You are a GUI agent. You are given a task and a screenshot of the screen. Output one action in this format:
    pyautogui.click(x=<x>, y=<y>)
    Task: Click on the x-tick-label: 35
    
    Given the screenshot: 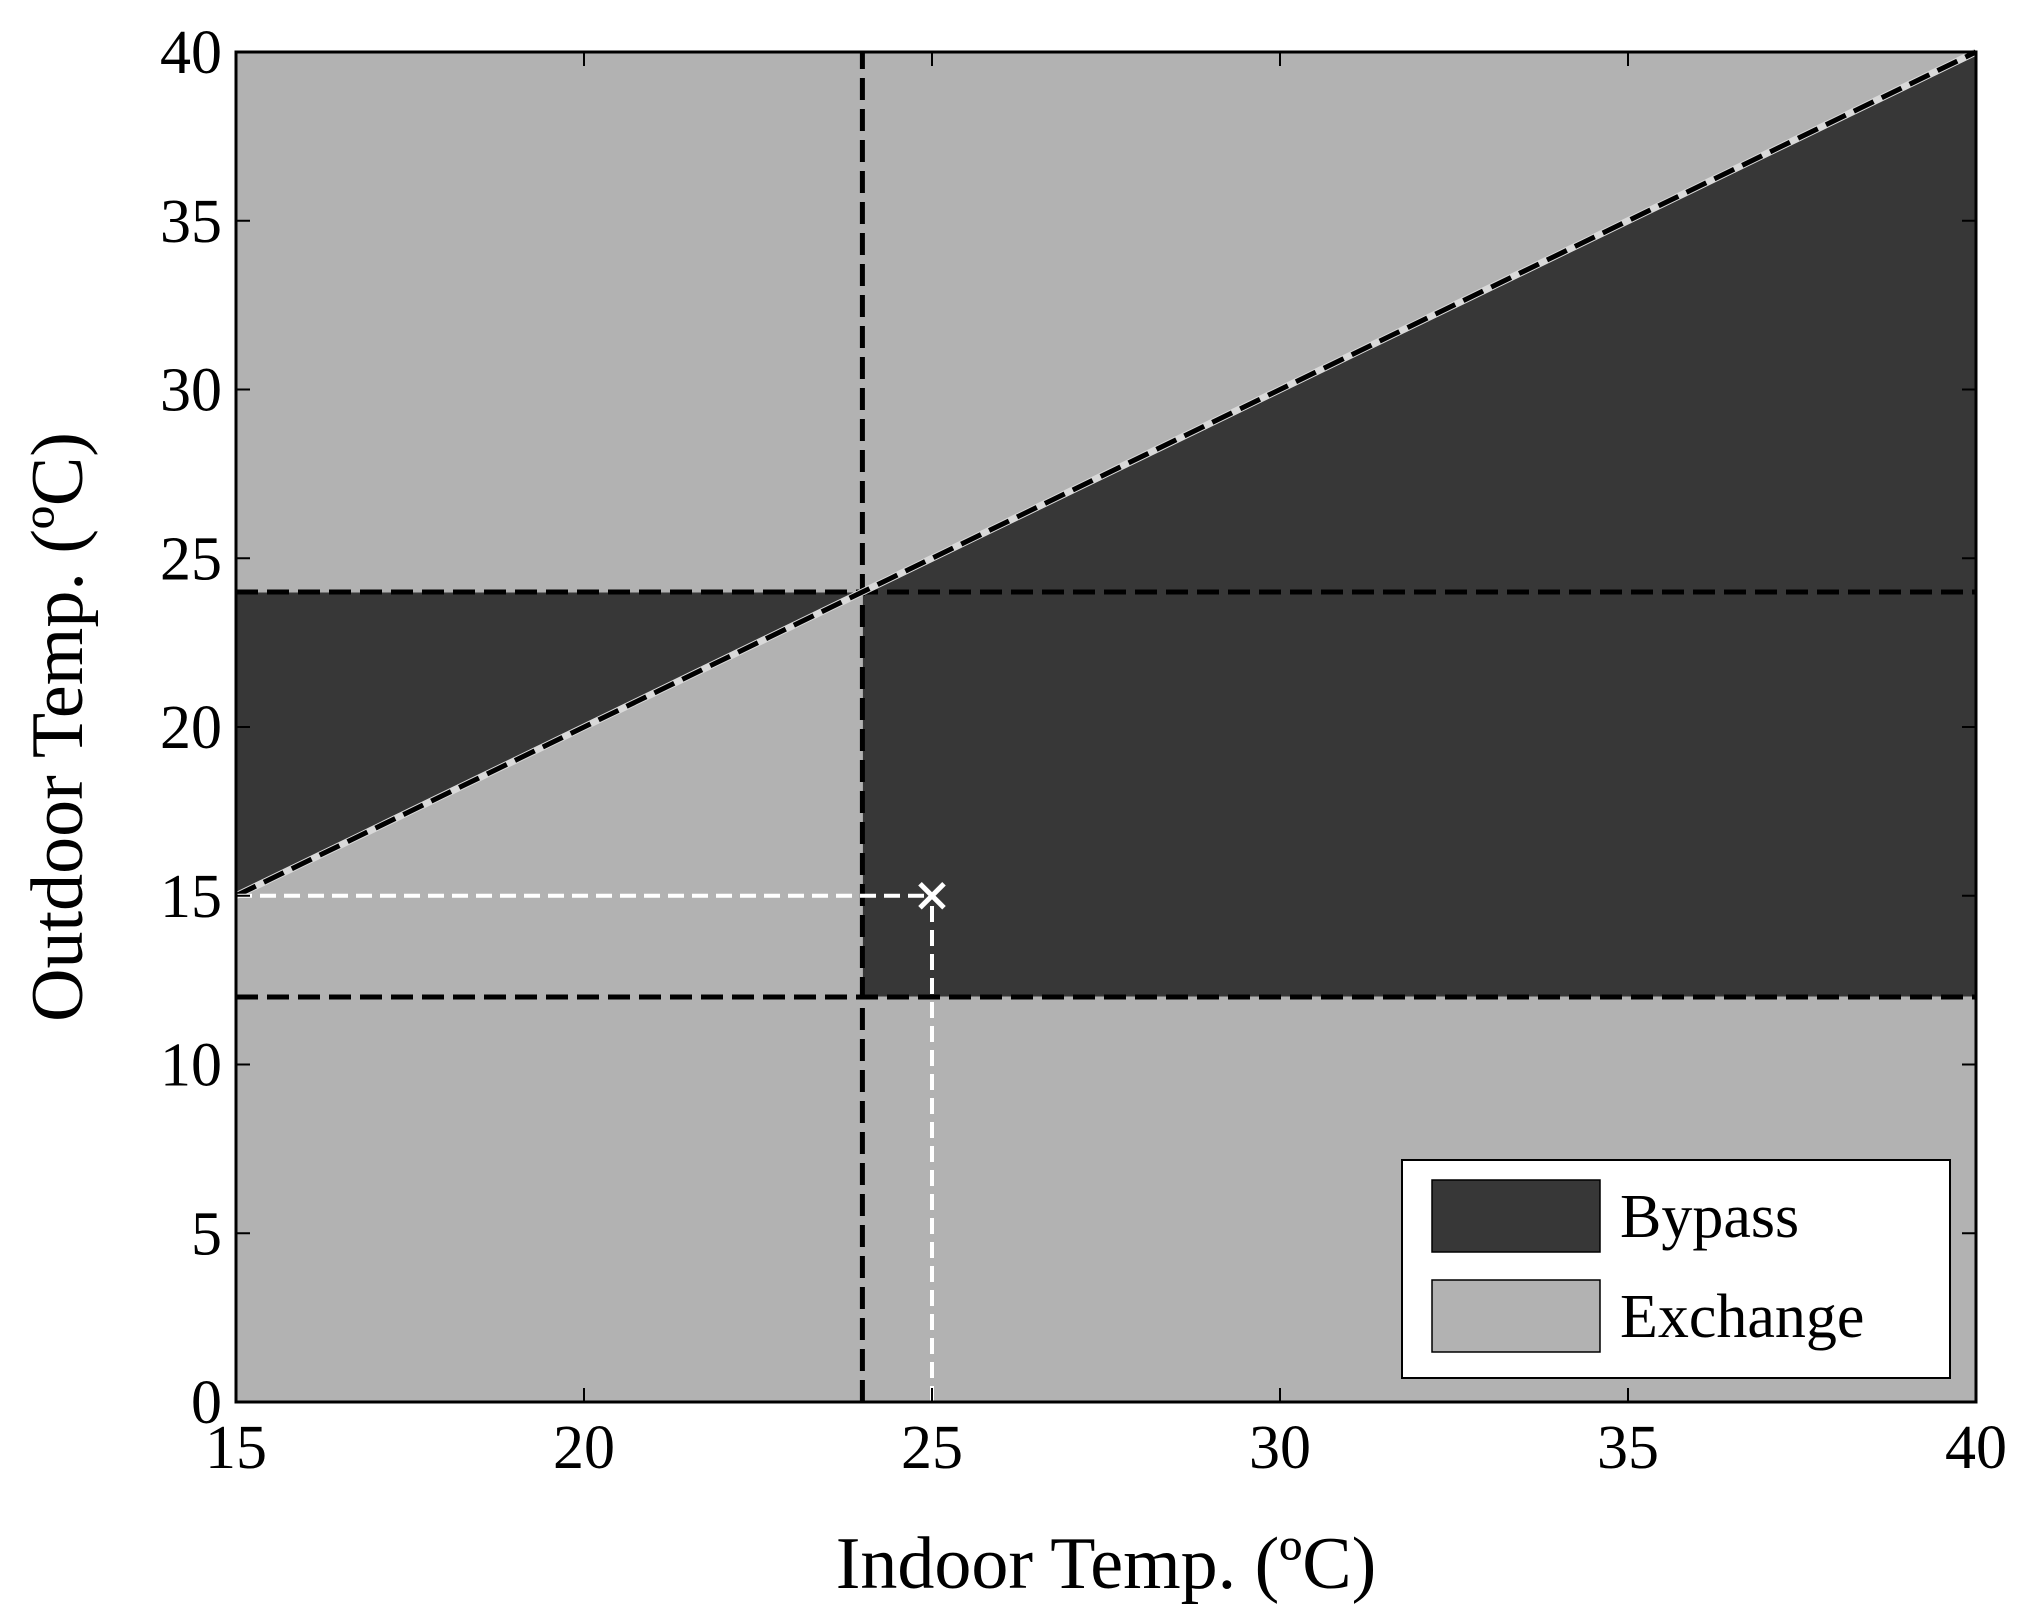 What is the action you would take?
    pyautogui.click(x=1628, y=1448)
    